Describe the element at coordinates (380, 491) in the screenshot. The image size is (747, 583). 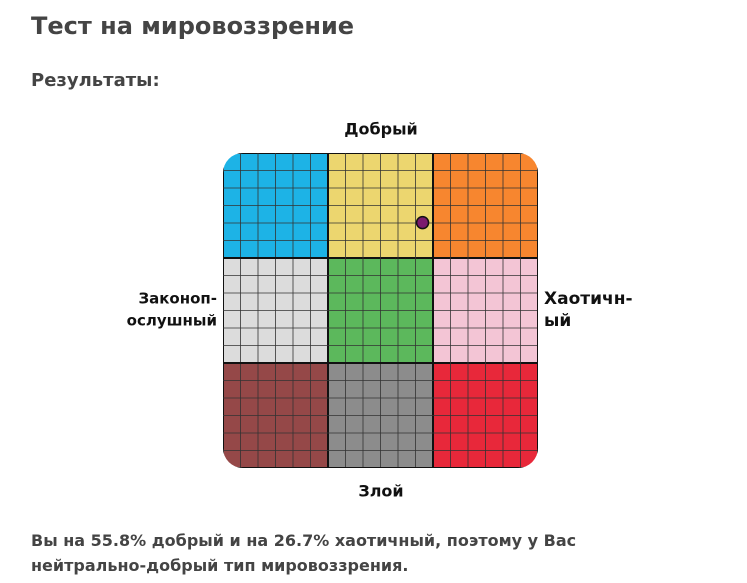
I see `label-evil: Злой` at that location.